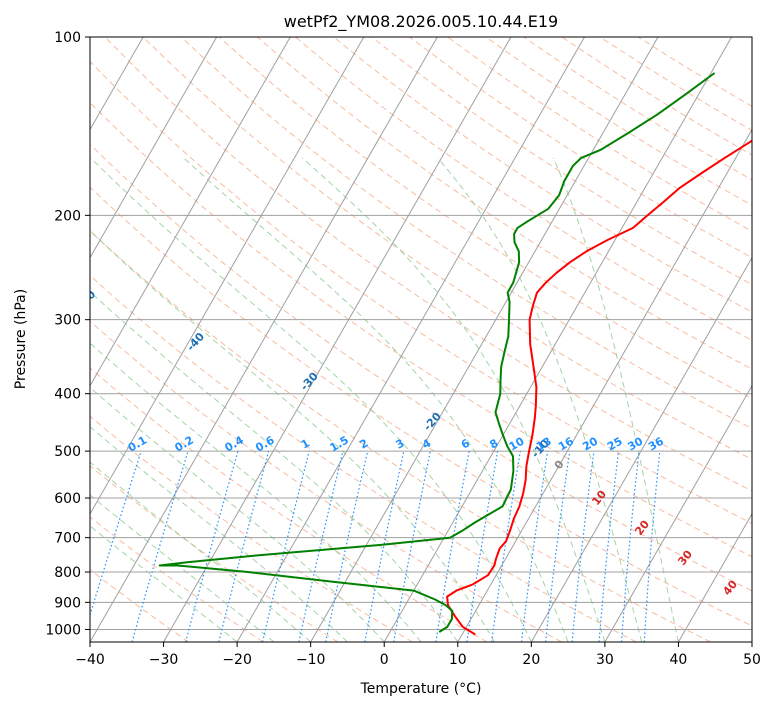 This screenshot has width=775, height=708. Describe the element at coordinates (421, 689) in the screenshot. I see `x-axis-label: Temperature (°C)` at that location.